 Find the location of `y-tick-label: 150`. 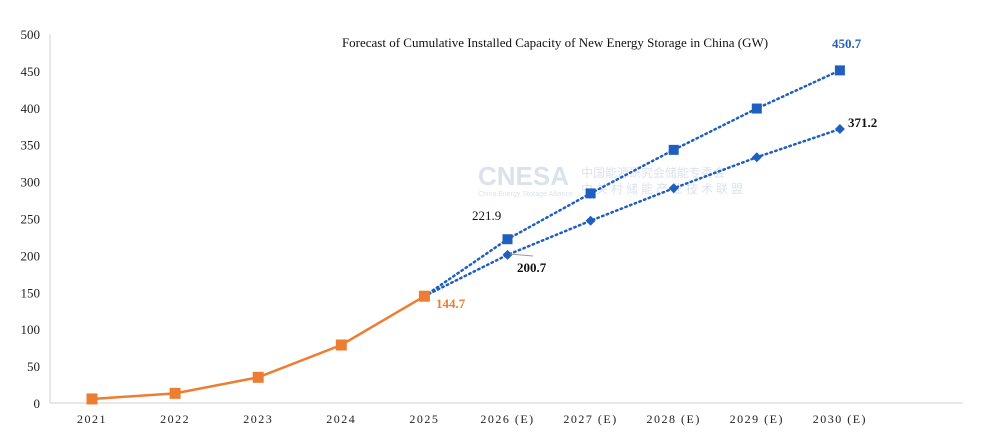

y-tick-label: 150 is located at coordinates (31, 292).